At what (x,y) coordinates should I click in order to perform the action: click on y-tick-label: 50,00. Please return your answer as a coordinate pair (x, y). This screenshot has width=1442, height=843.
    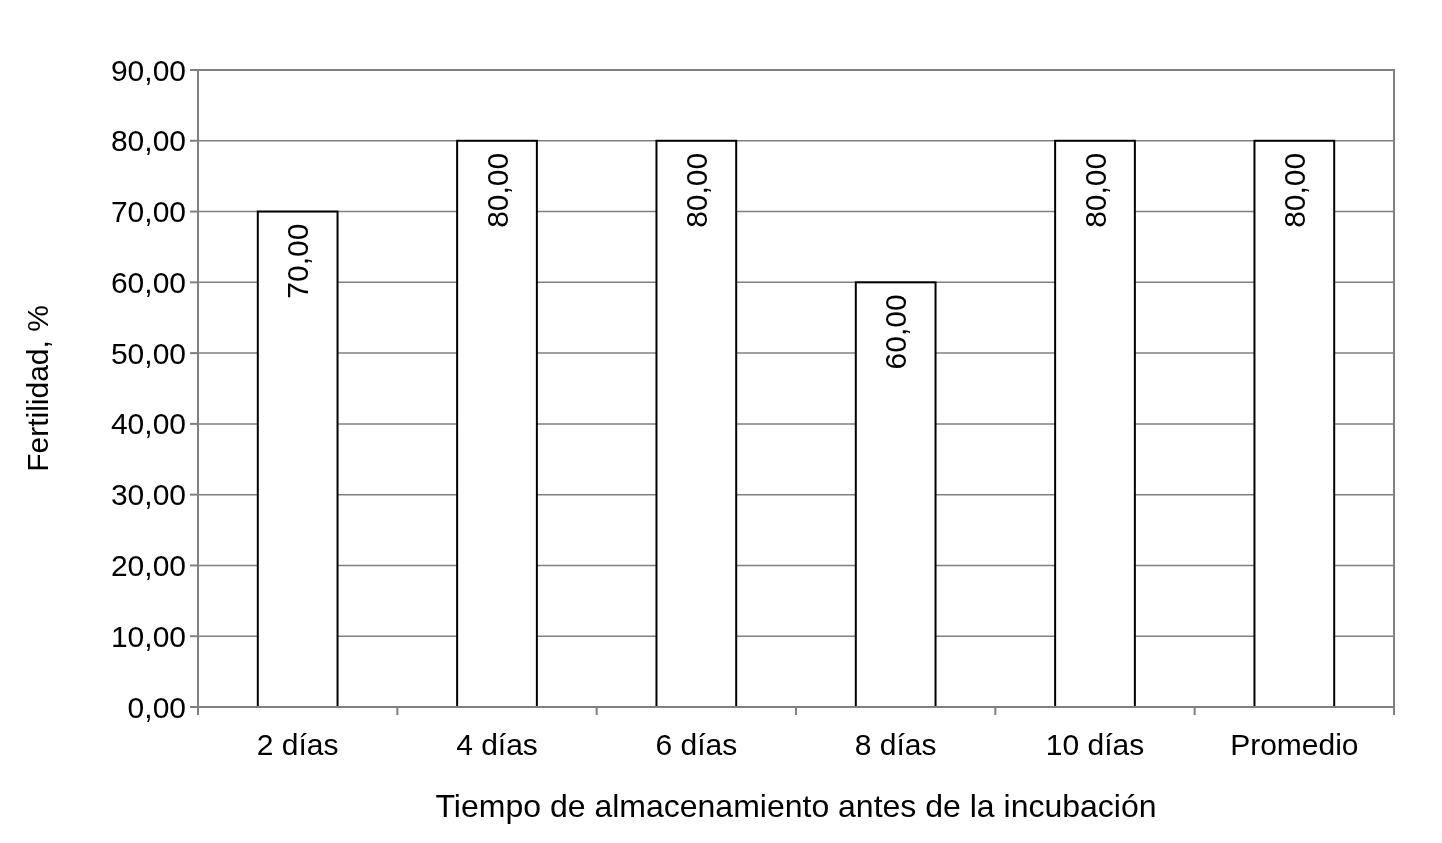
    Looking at the image, I should click on (148, 353).